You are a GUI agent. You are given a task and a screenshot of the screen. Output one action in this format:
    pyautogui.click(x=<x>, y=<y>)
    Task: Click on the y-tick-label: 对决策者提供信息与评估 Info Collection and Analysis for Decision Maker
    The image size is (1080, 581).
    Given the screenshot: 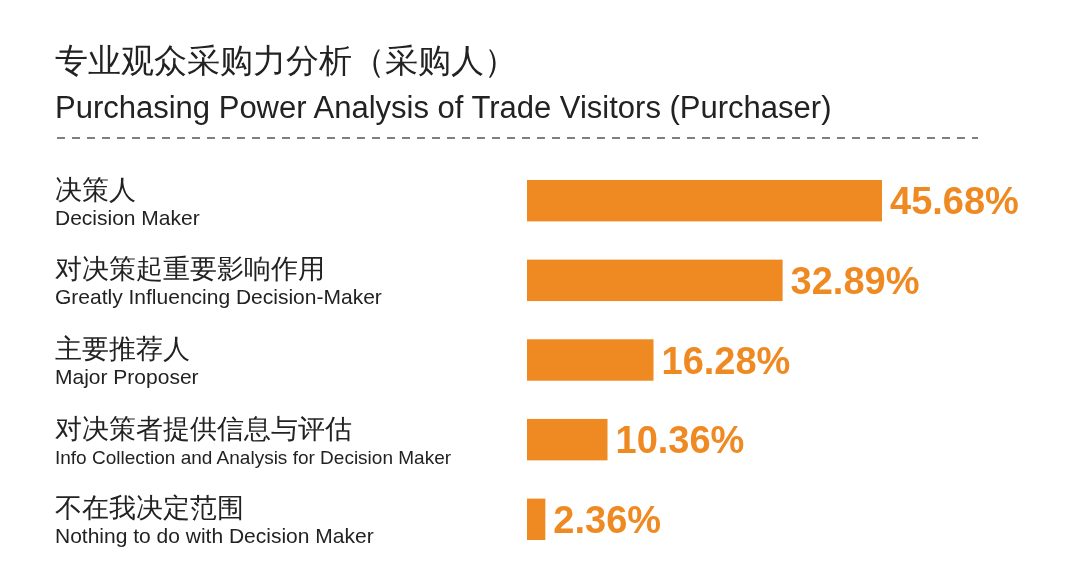 What is the action you would take?
    pyautogui.click(x=253, y=440)
    